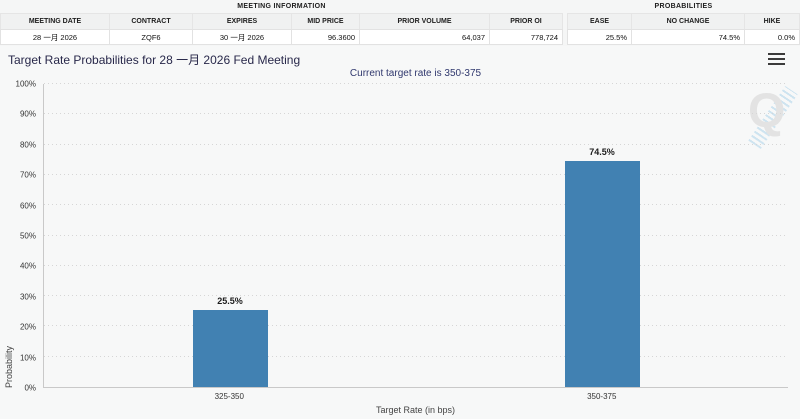 This screenshot has width=800, height=419. I want to click on y-axis-tick-label: 10%, so click(27, 358).